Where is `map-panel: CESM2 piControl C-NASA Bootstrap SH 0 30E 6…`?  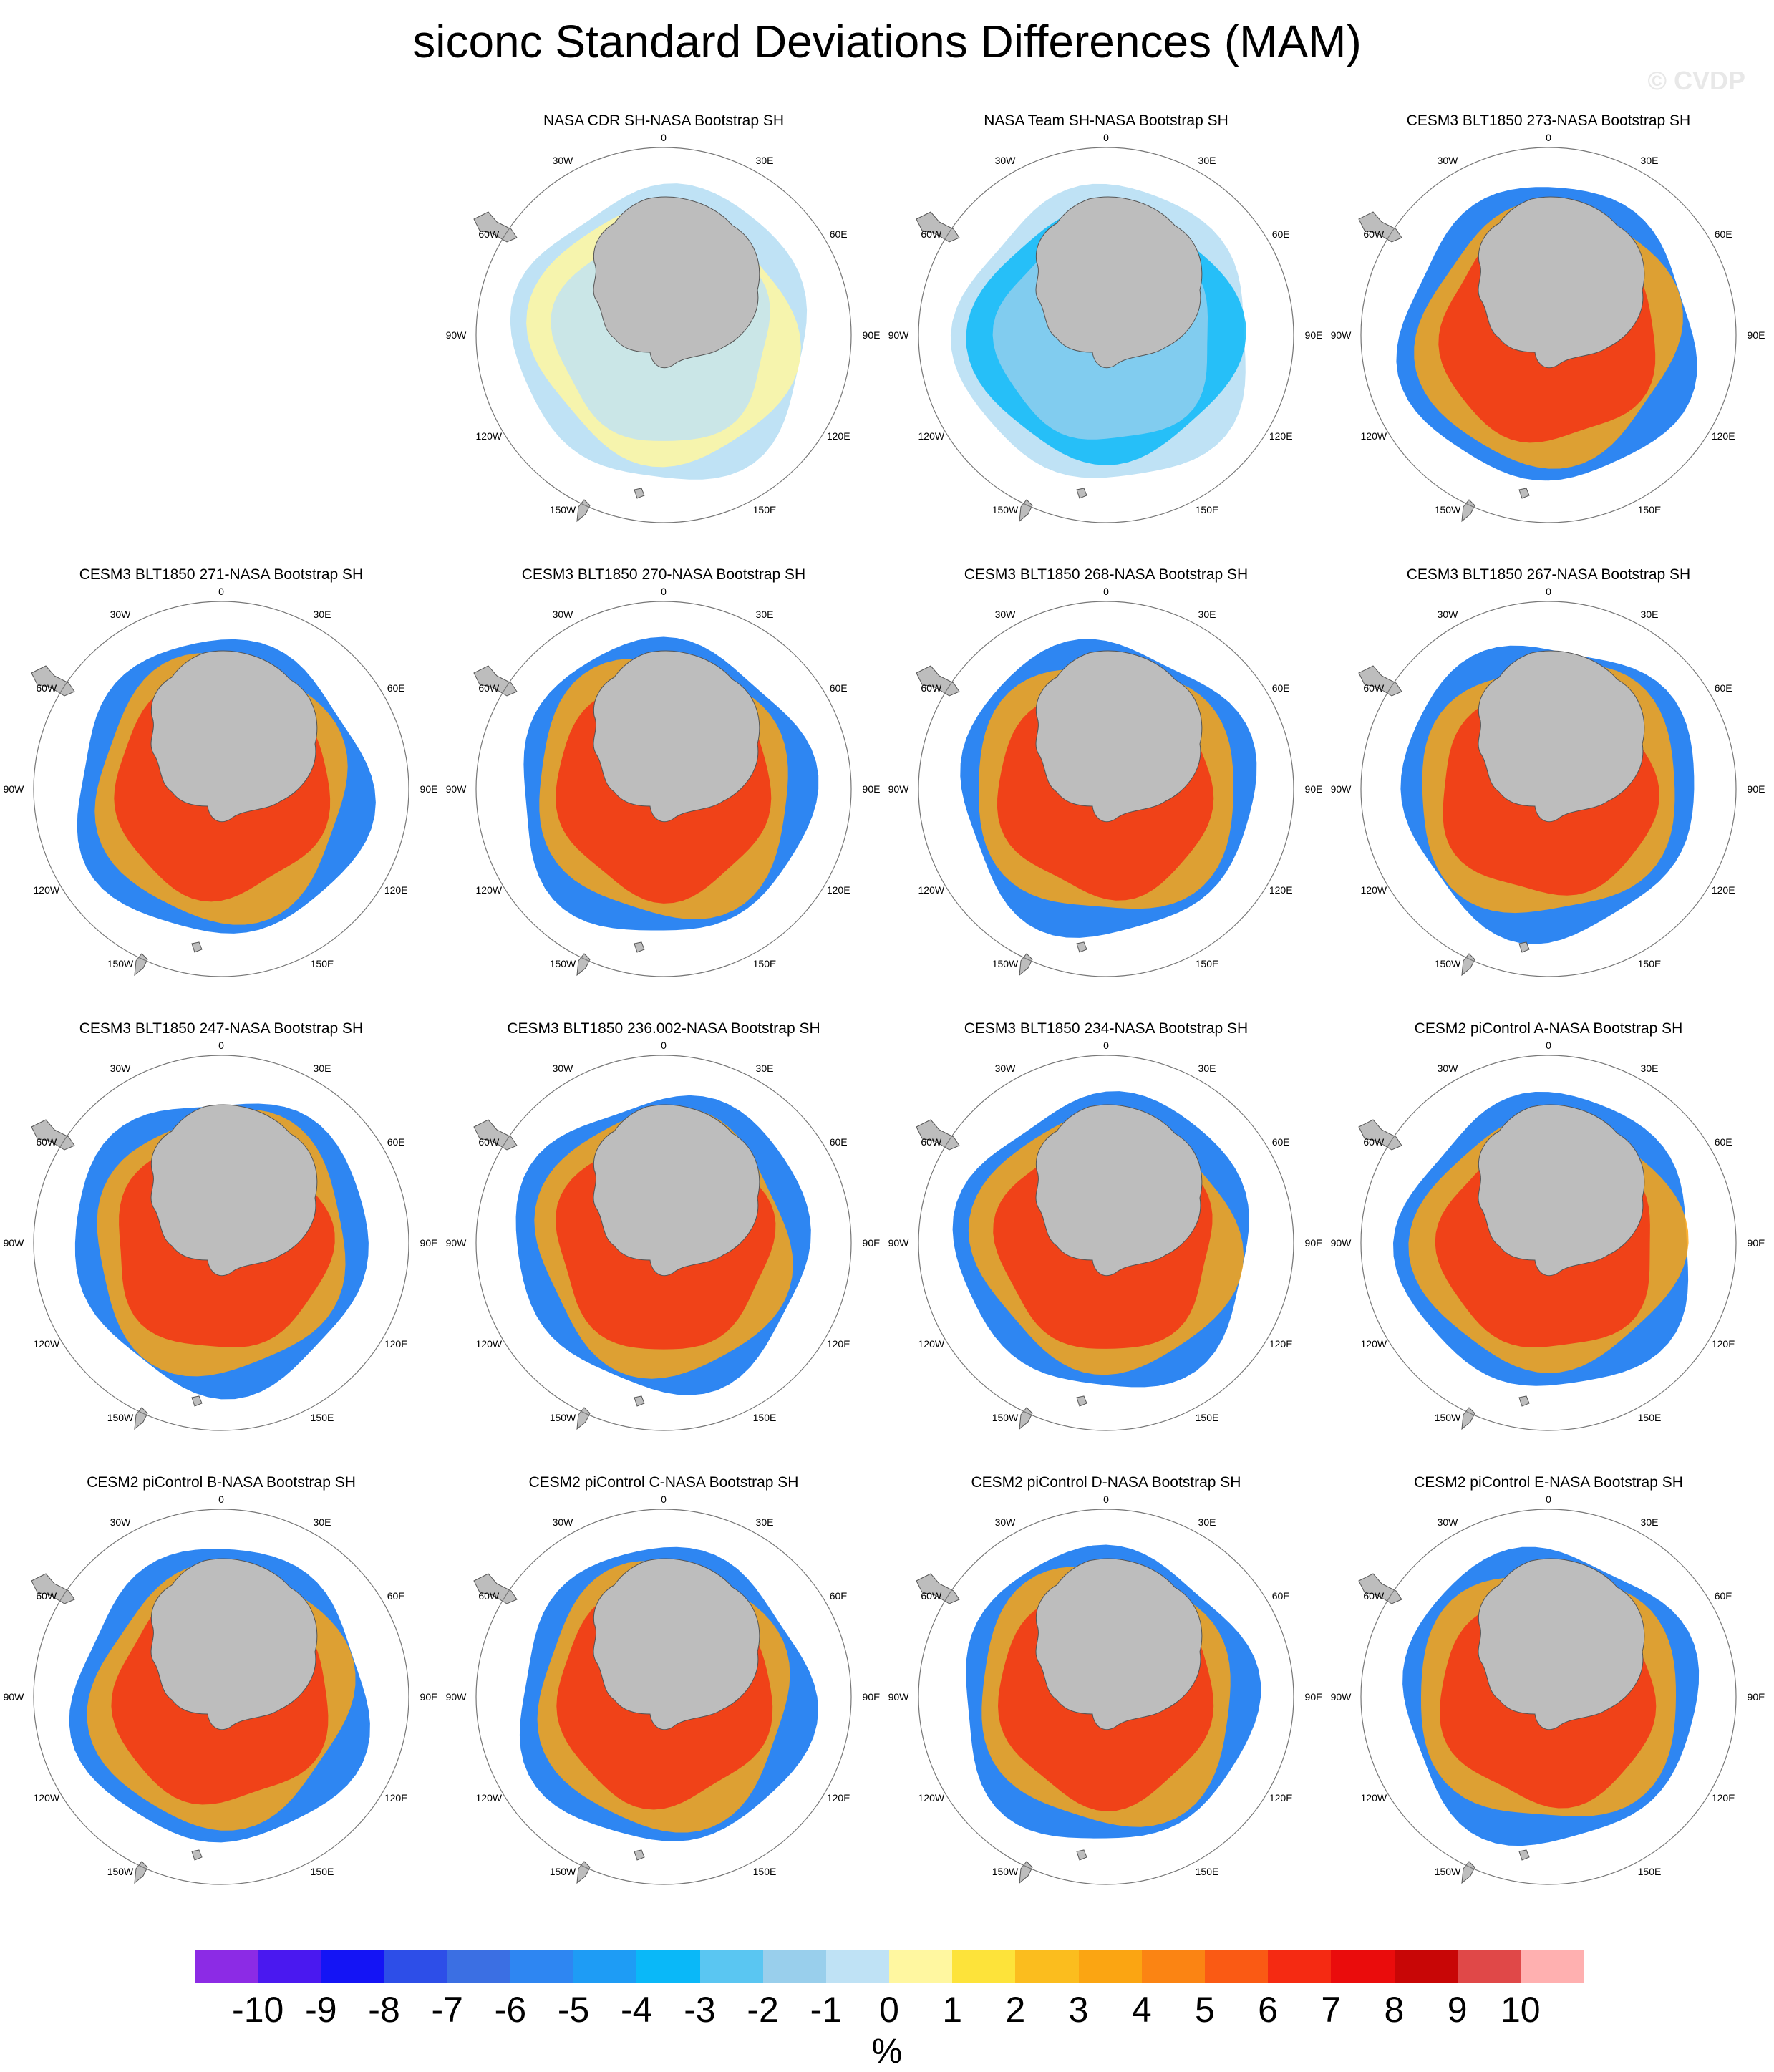
map-panel: CESM2 piControl C-NASA Bootstrap SH 0 30E 6… is located at coordinates (663, 1660).